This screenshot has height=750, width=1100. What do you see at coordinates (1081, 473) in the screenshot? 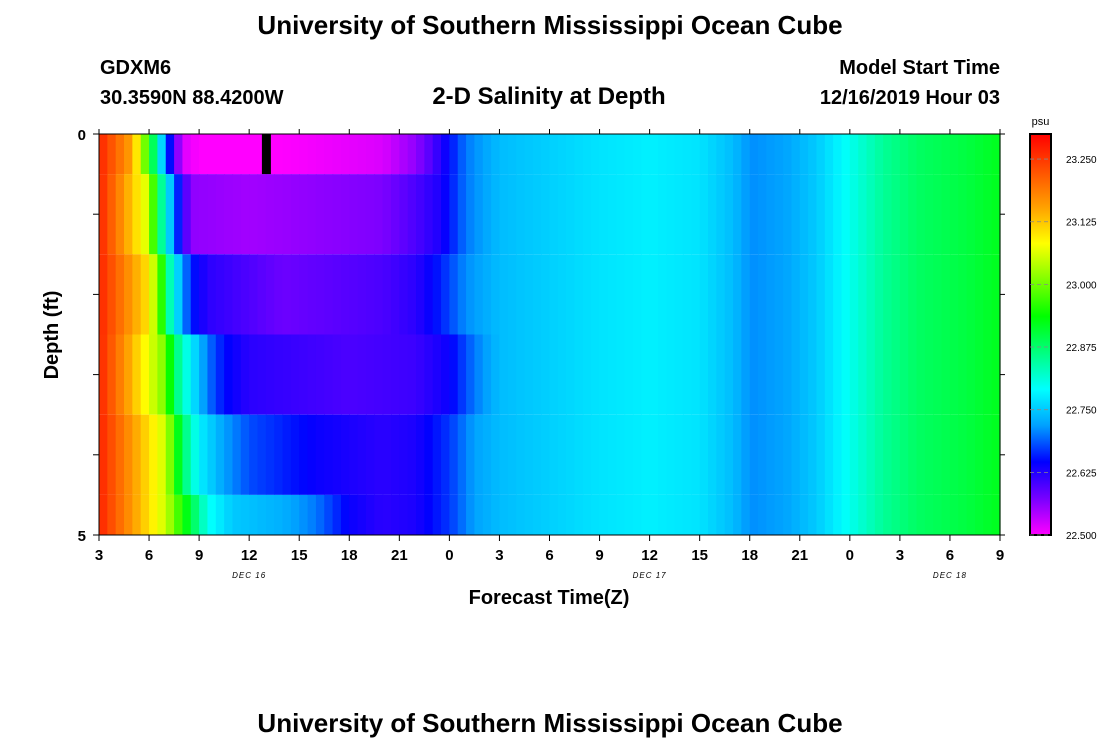
I see `colorbar-tick-label: 22.625` at bounding box center [1081, 473].